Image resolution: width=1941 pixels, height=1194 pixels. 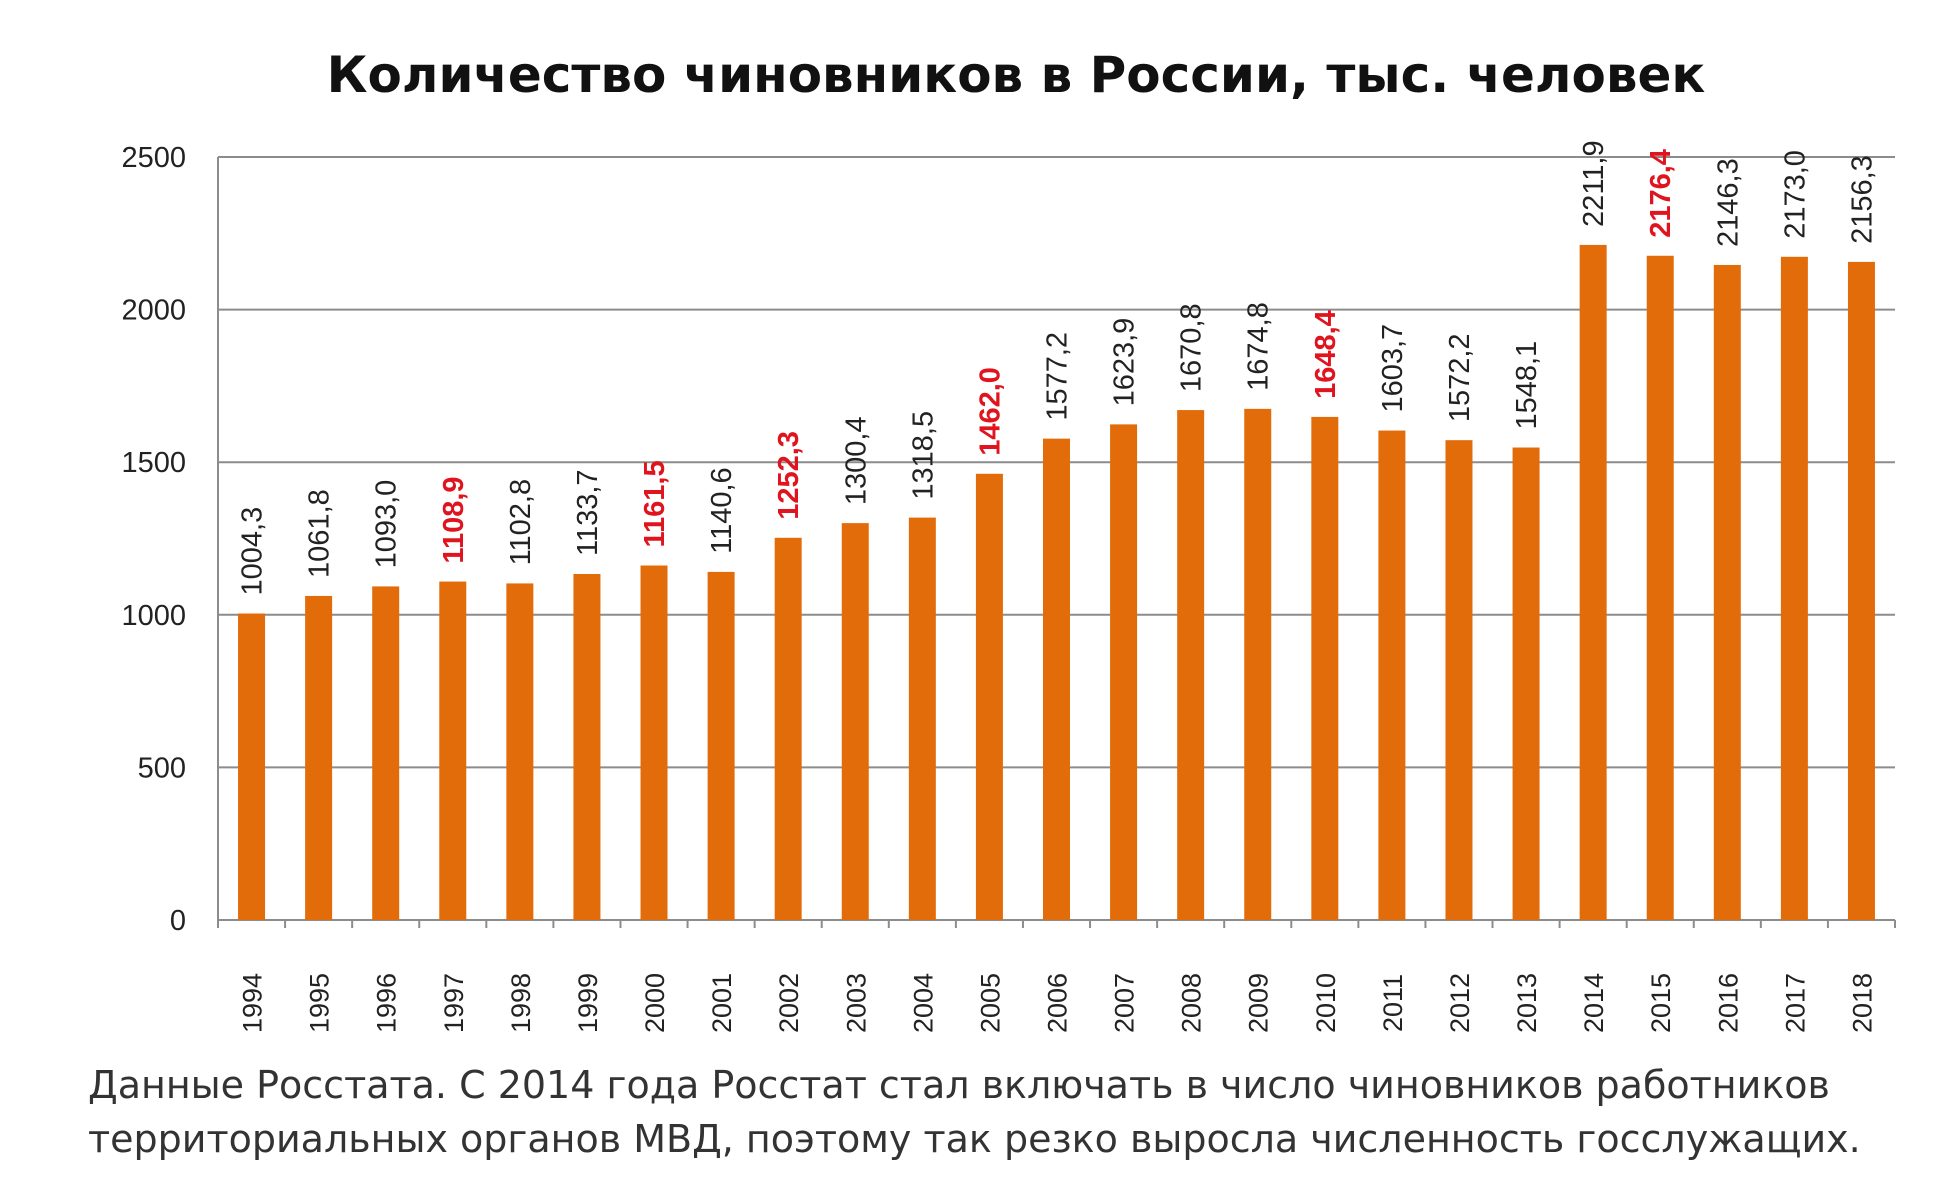 I want to click on data-label: 1140,6, so click(x=722, y=510).